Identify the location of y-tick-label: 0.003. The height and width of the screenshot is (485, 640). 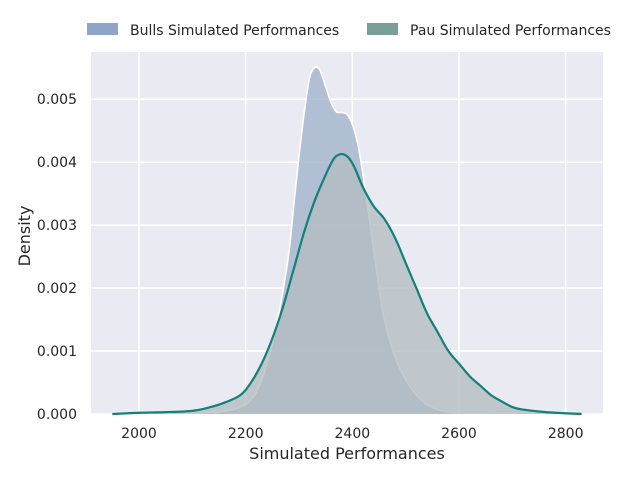
(57, 226).